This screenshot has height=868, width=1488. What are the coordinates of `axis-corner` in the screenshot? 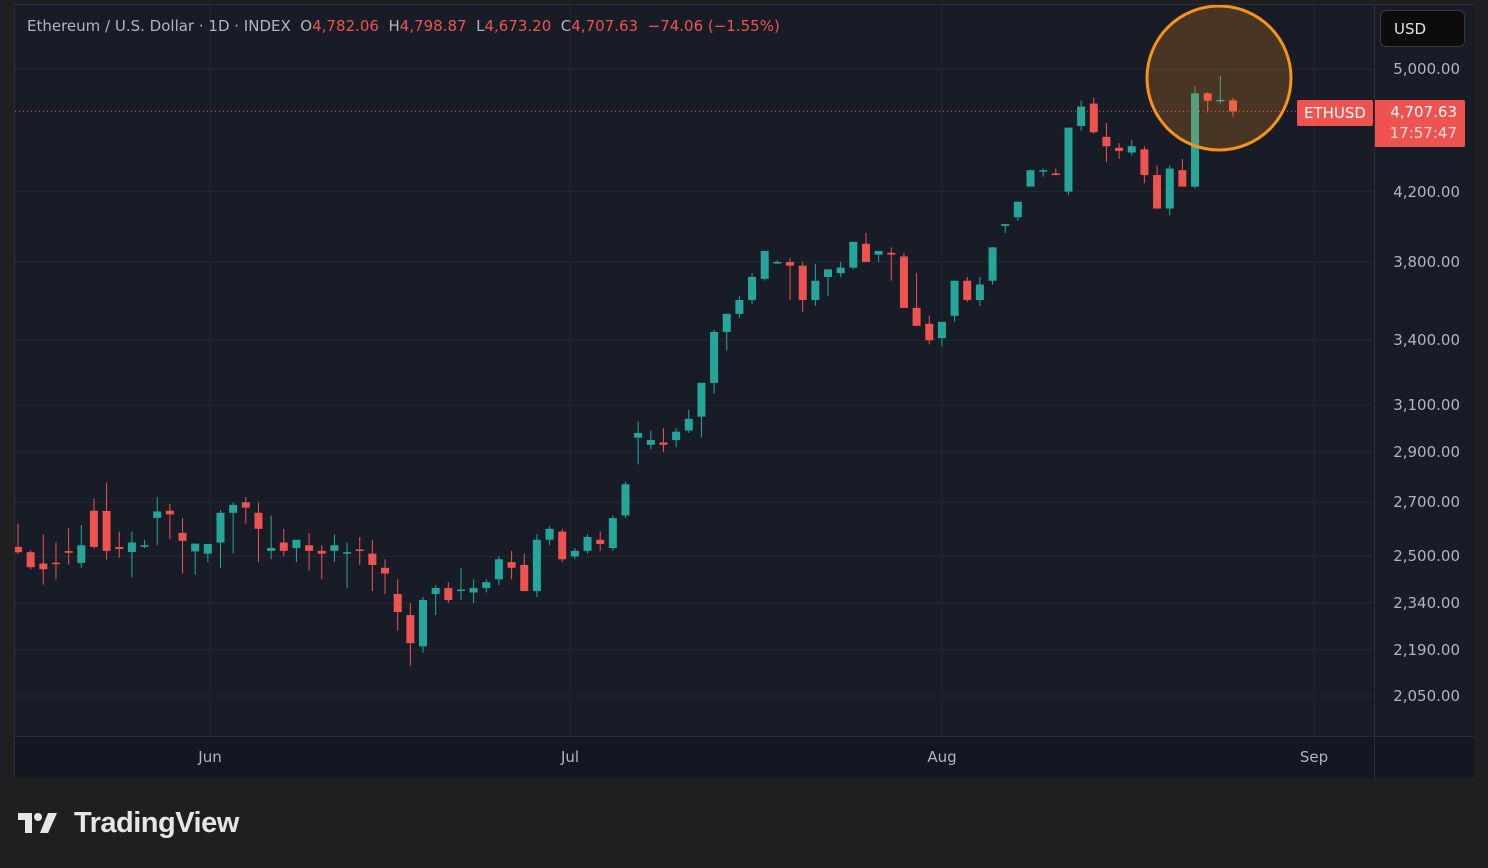 It's located at (1424, 757).